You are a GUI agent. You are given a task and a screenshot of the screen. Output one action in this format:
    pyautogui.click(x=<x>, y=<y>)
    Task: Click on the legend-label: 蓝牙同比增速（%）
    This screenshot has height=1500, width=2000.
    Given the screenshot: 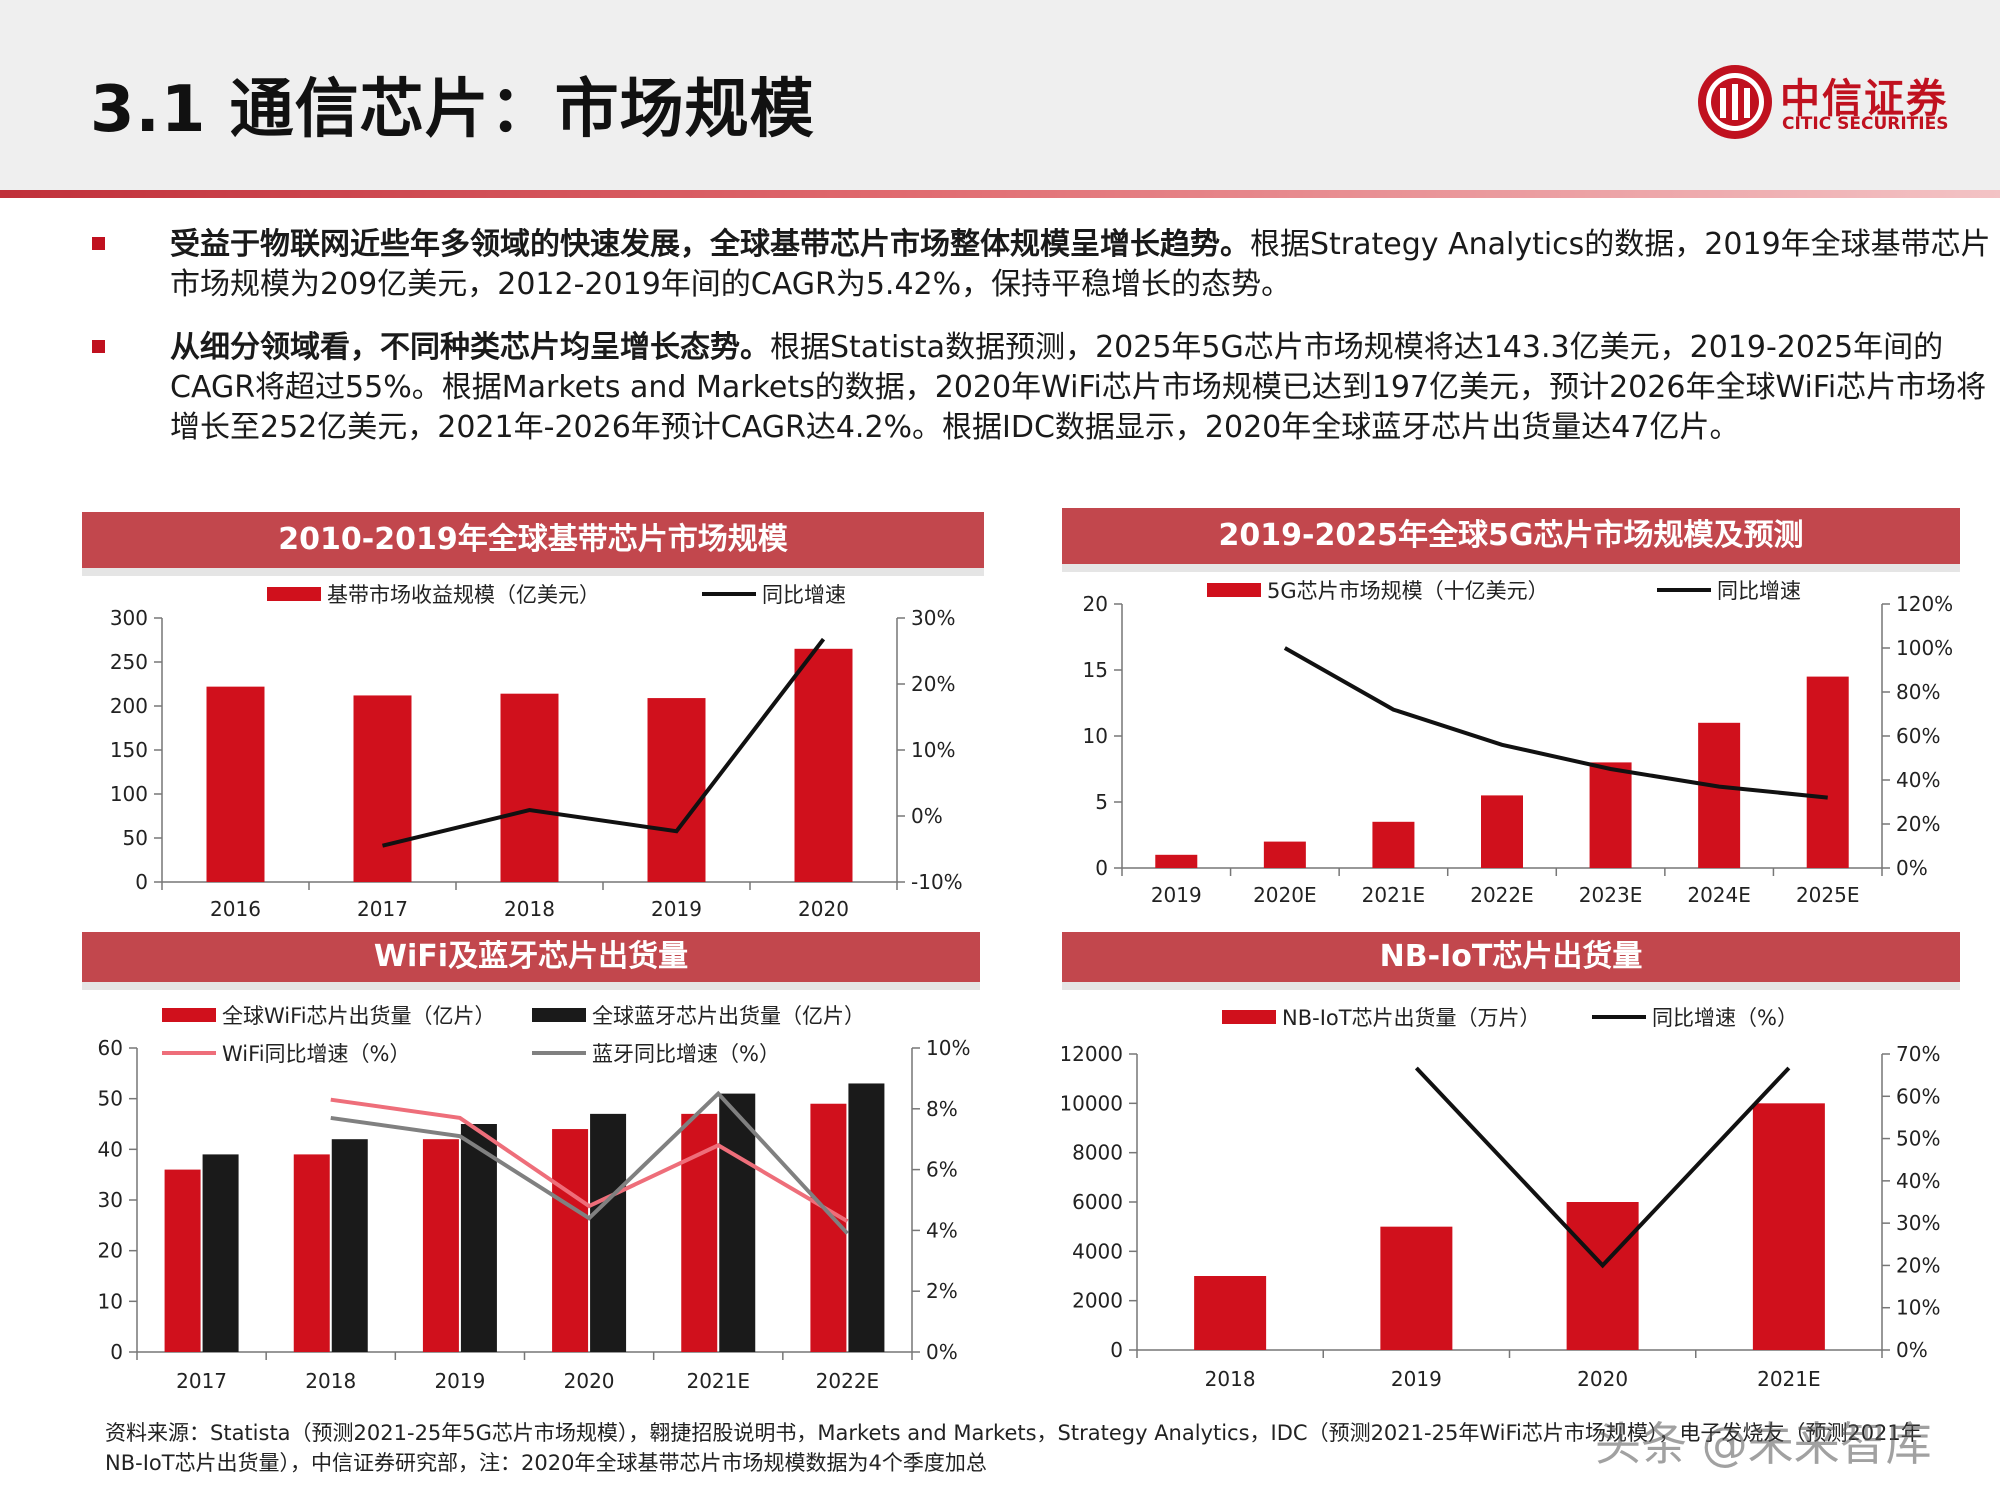 What is the action you would take?
    pyautogui.click(x=686, y=1054)
    